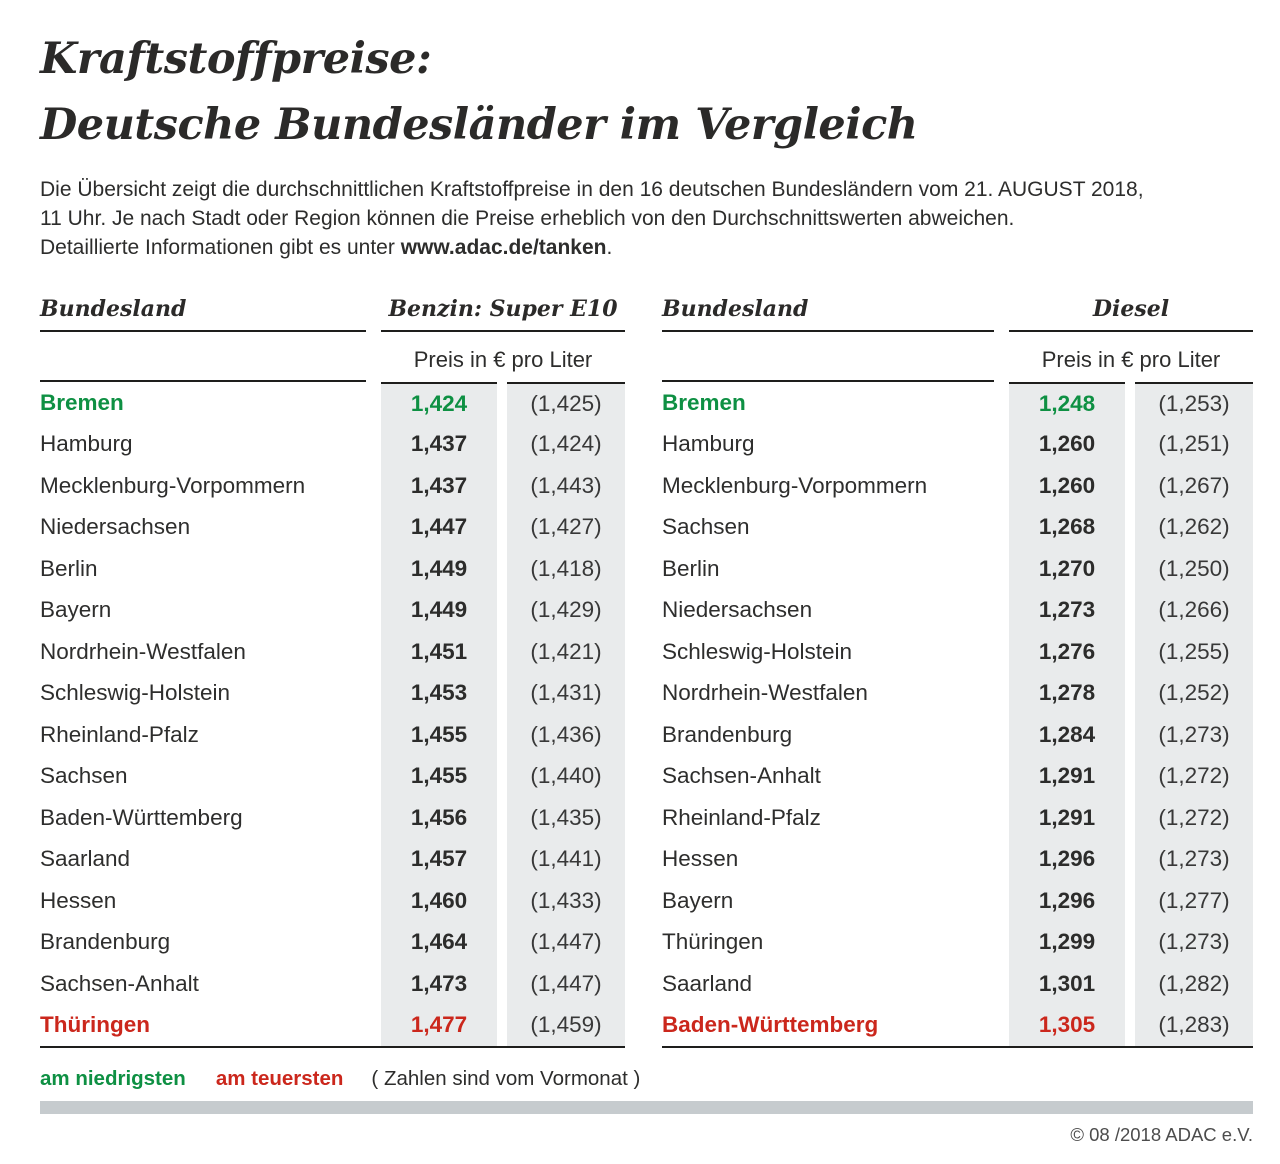 Image resolution: width=1280 pixels, height=1164 pixels. What do you see at coordinates (646, 1107) in the screenshot?
I see `divider-bar` at bounding box center [646, 1107].